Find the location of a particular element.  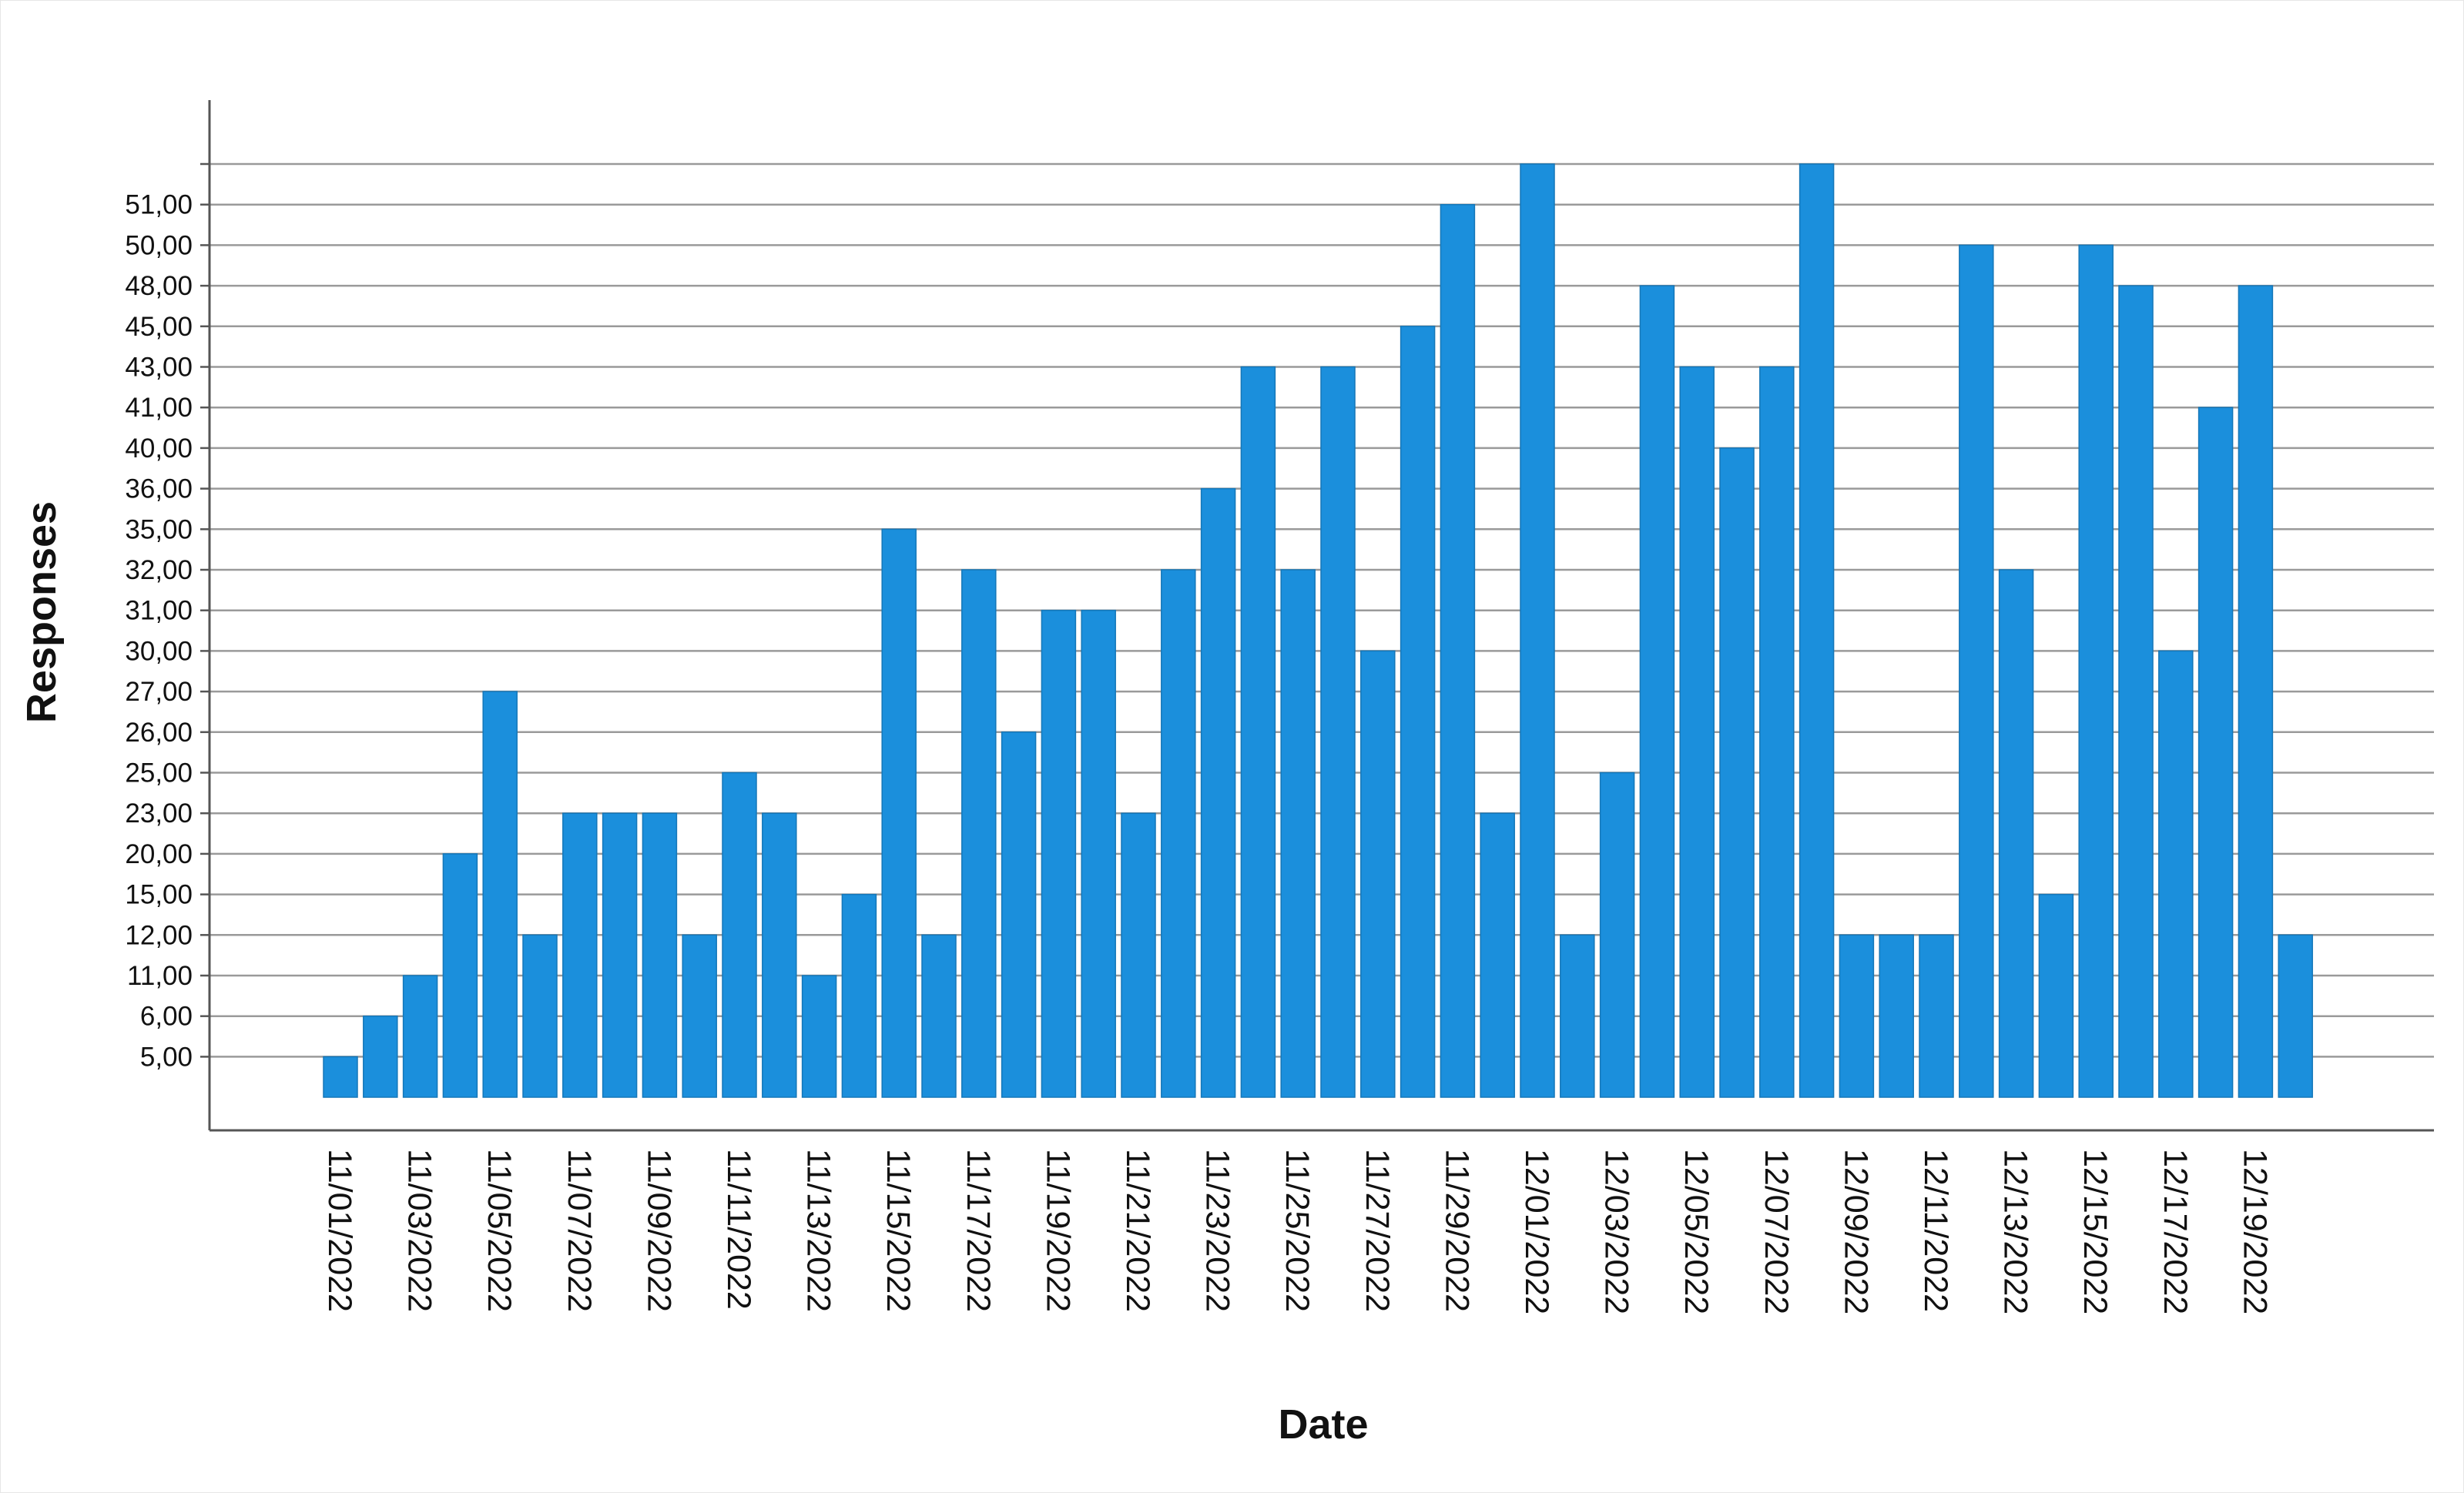

x-axis-title: Date is located at coordinates (1323, 1425).